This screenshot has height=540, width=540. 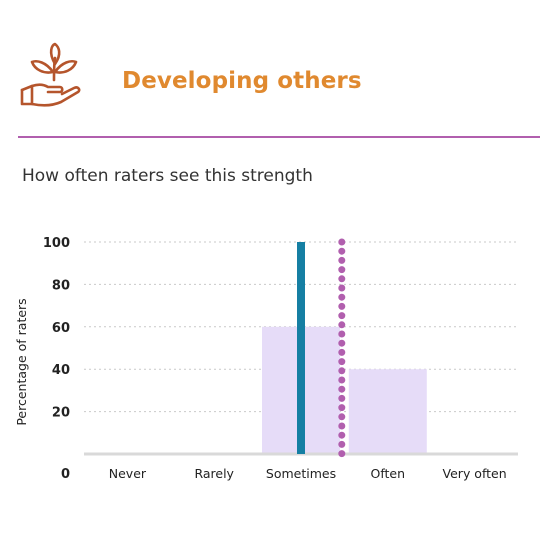 What do you see at coordinates (61, 413) in the screenshot?
I see `y-tick-label: 20` at bounding box center [61, 413].